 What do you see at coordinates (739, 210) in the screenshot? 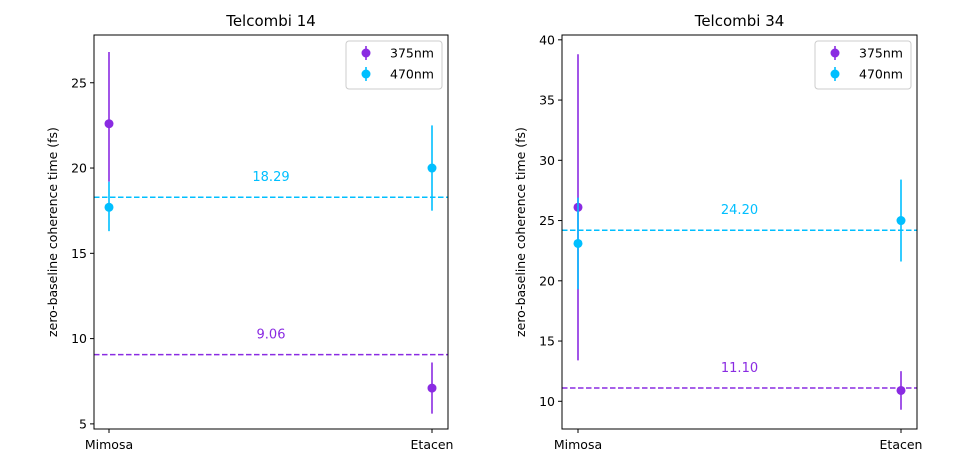
I see `reference-line-label: 24.20` at bounding box center [739, 210].